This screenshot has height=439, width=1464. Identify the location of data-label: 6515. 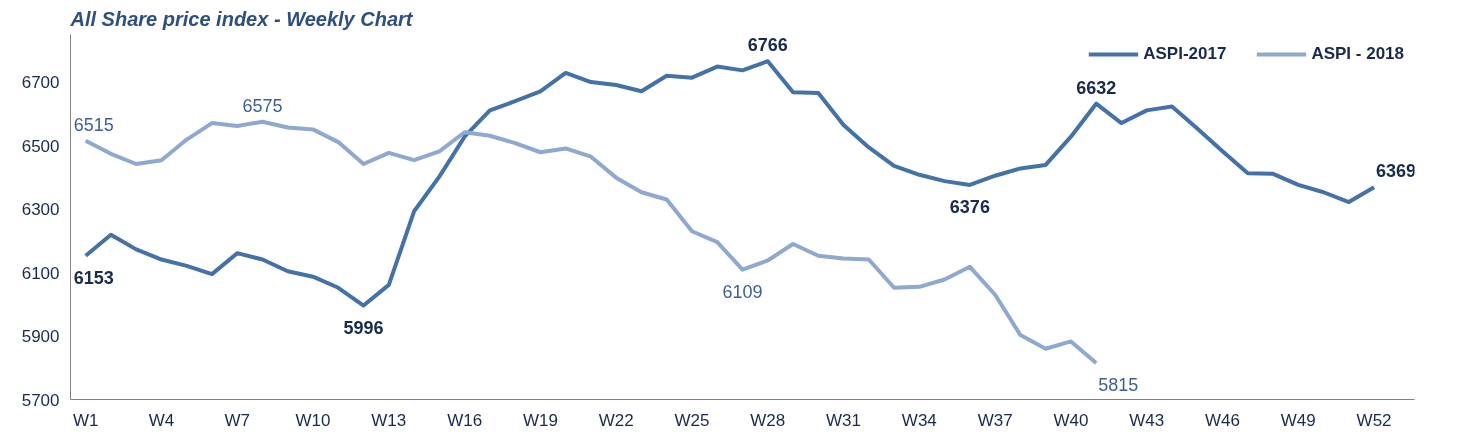
(93, 124).